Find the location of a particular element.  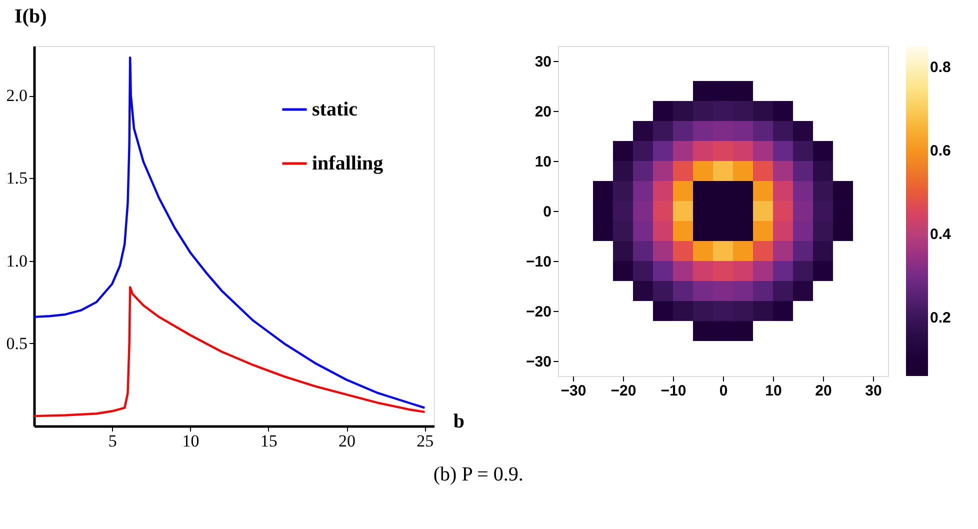

color-bar-label: 0.8 is located at coordinates (940, 67).